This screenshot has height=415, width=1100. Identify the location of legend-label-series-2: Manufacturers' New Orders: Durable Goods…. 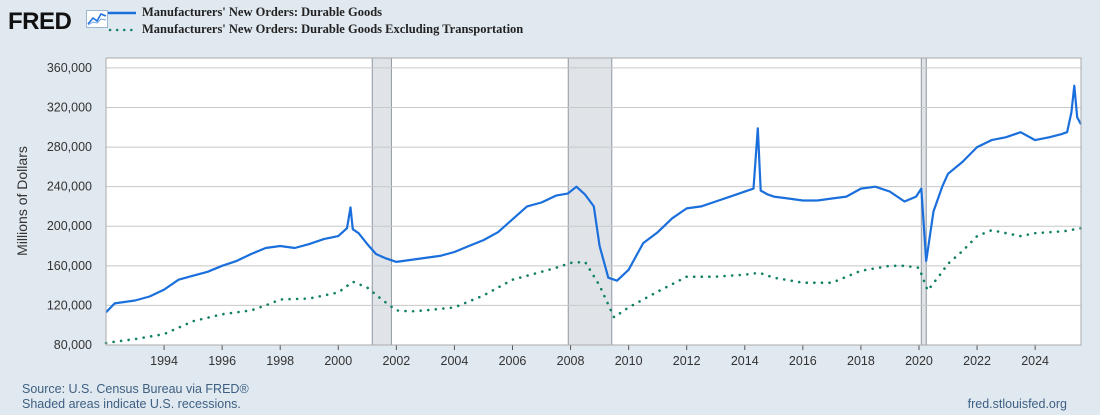
(333, 29).